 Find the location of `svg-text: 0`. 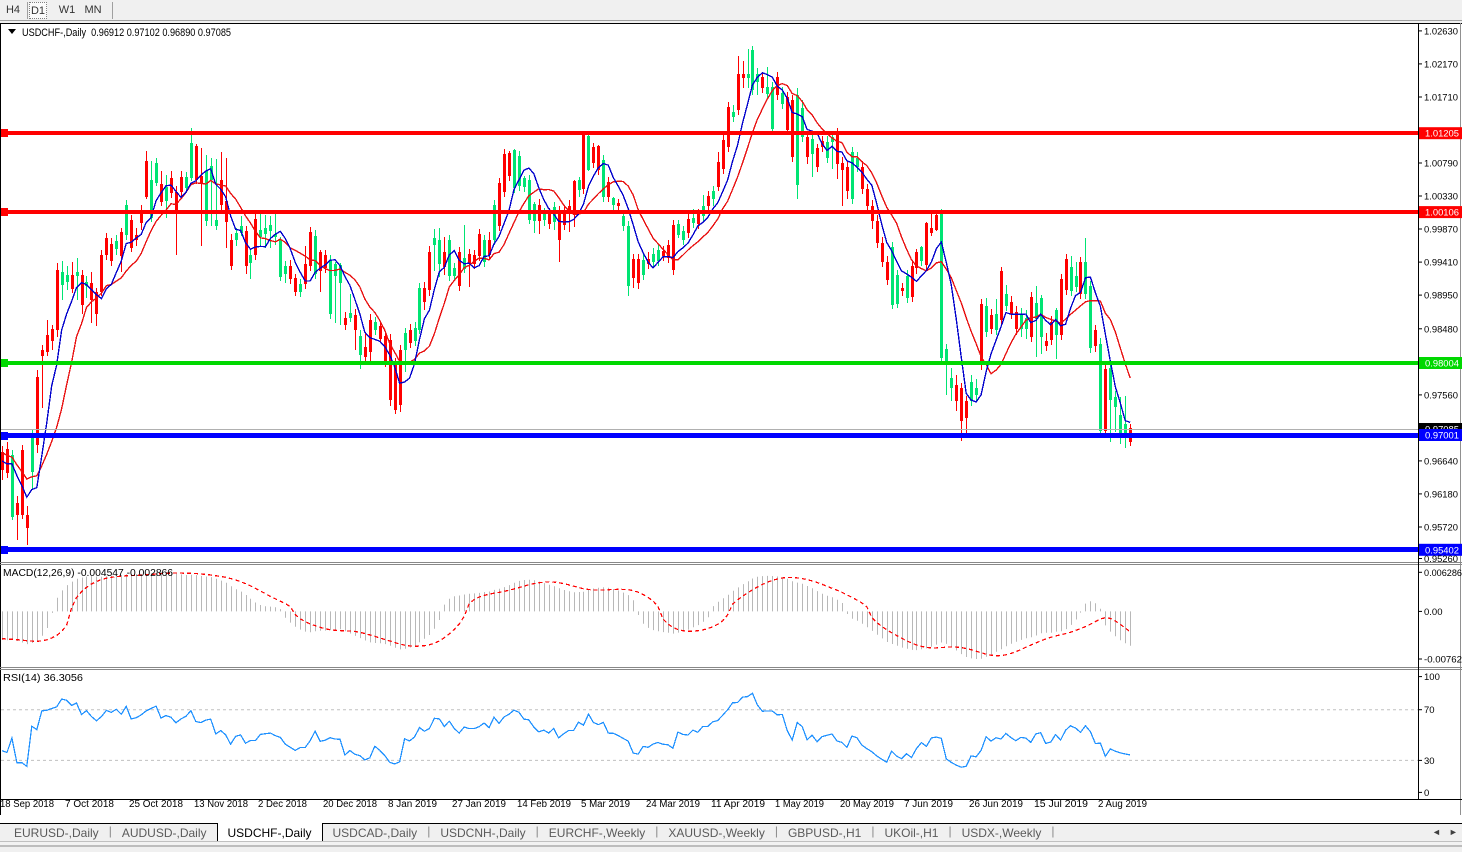

svg-text: 0 is located at coordinates (1426, 793).